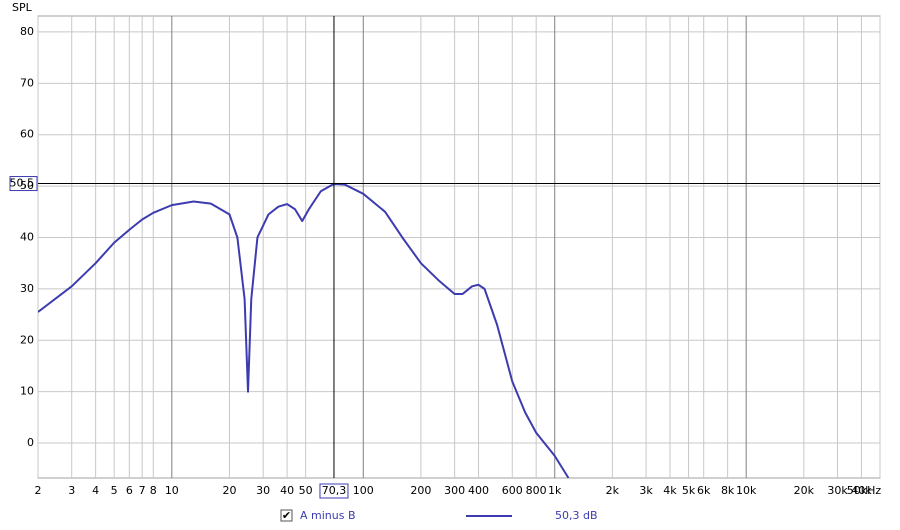 This screenshot has width=900, height=530. What do you see at coordinates (71, 490) in the screenshot?
I see `x-tick-label: 3` at bounding box center [71, 490].